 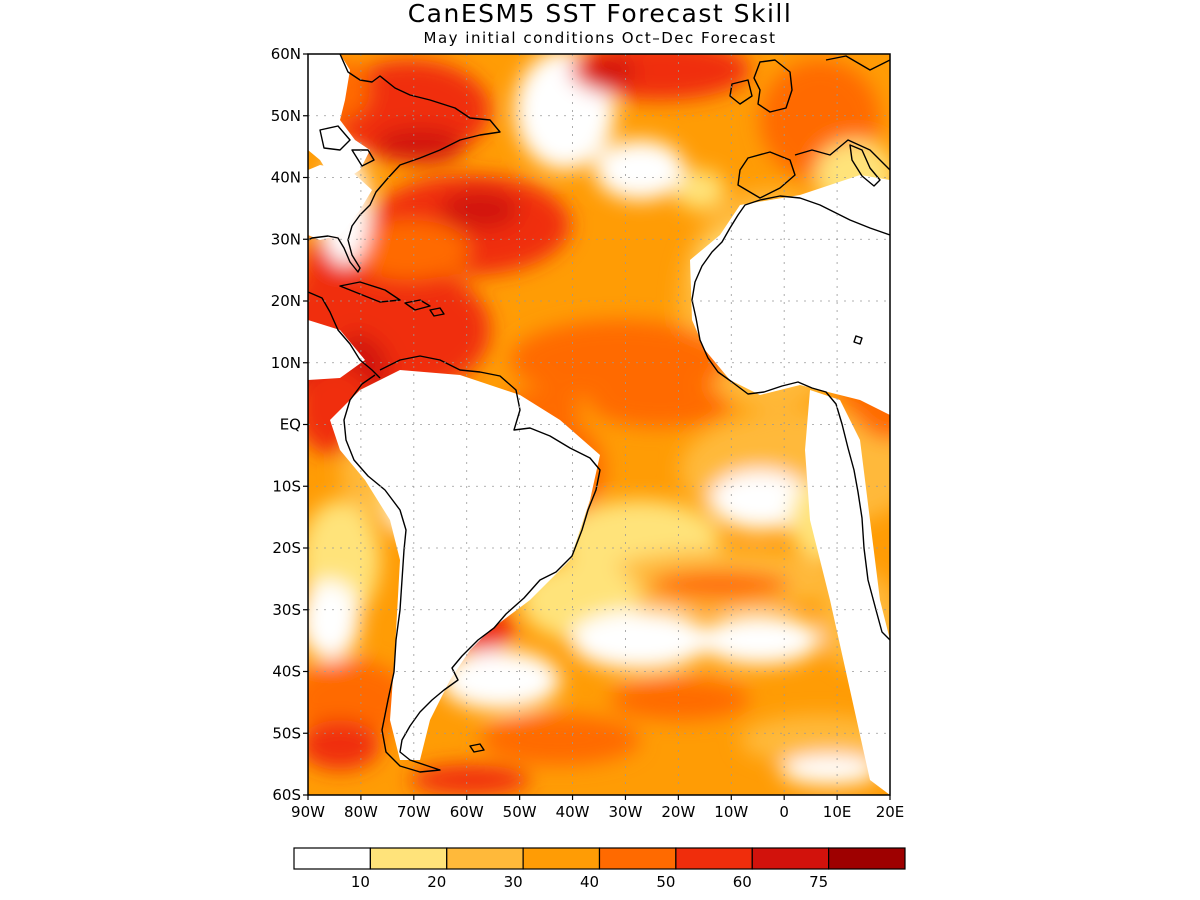 I want to click on lat-tick-label: 10N, so click(x=286, y=363).